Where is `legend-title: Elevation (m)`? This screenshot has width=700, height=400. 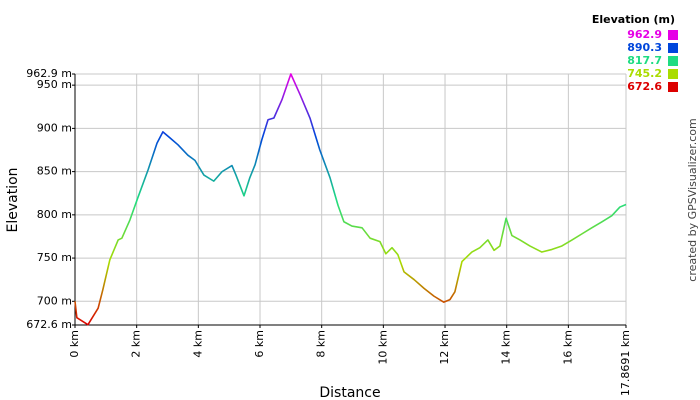 legend-title: Elevation (m) is located at coordinates (633, 19).